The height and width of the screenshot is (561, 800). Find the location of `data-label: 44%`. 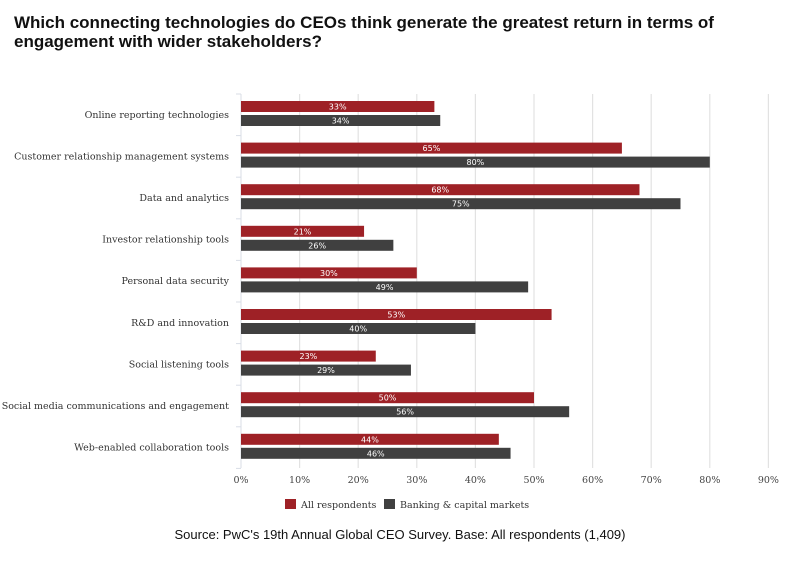

data-label: 44% is located at coordinates (370, 439).